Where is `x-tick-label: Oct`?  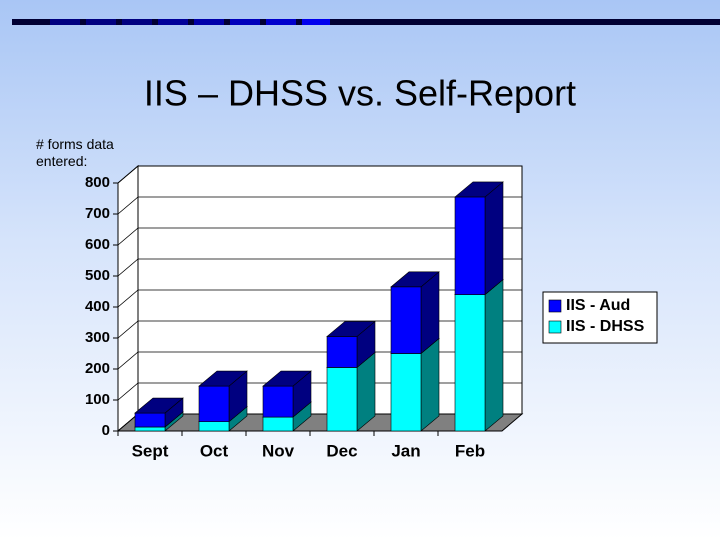
x-tick-label: Oct is located at coordinates (214, 450).